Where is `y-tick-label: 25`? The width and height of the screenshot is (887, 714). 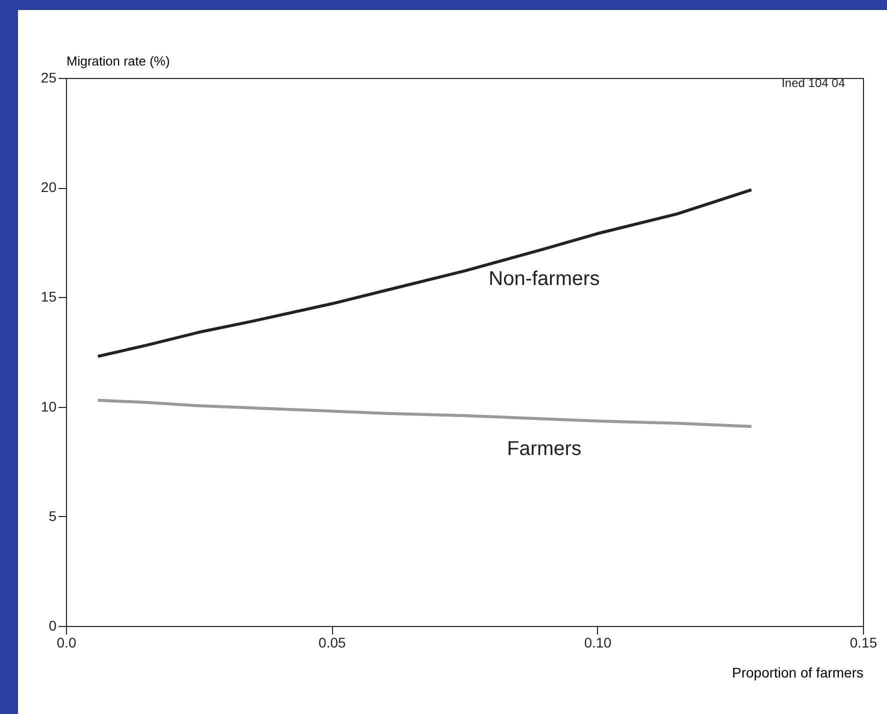
y-tick-label: 25 is located at coordinates (48, 78).